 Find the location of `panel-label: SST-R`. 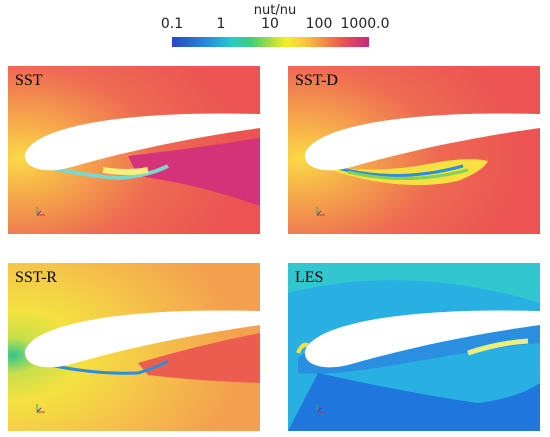

panel-label: SST-R is located at coordinates (36, 277).